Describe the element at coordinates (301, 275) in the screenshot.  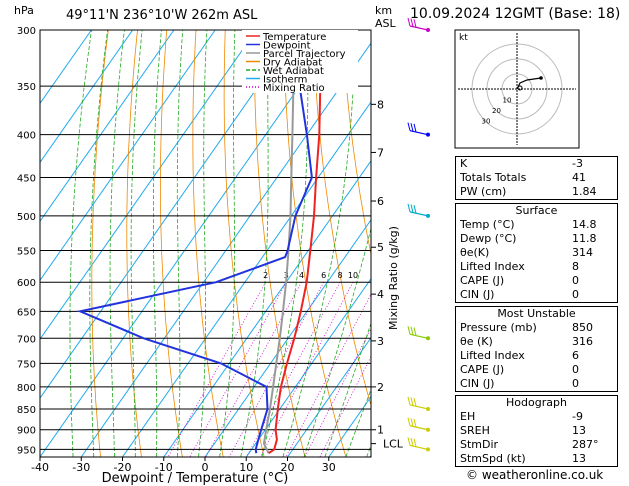
I see `mixing-ratio-label: 4` at that location.